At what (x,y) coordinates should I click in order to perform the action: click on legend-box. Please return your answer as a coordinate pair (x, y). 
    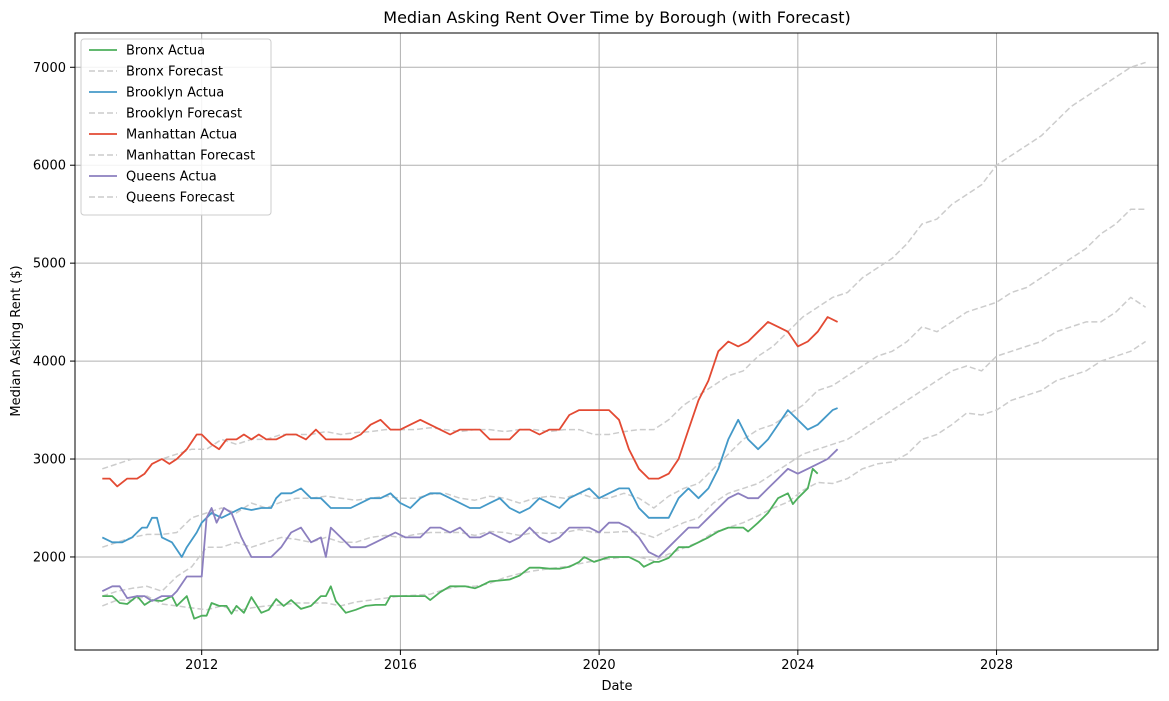
    Looking at the image, I should click on (176, 127).